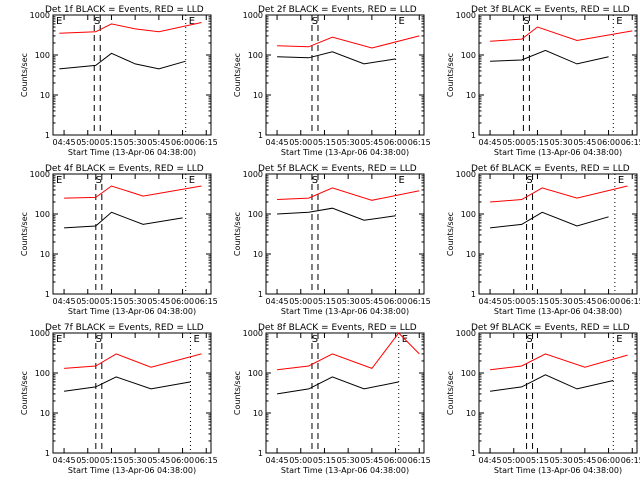  Describe the element at coordinates (124, 10) in the screenshot. I see `panel-title: Det 1f BLACK = Events, RED = LLD` at that location.